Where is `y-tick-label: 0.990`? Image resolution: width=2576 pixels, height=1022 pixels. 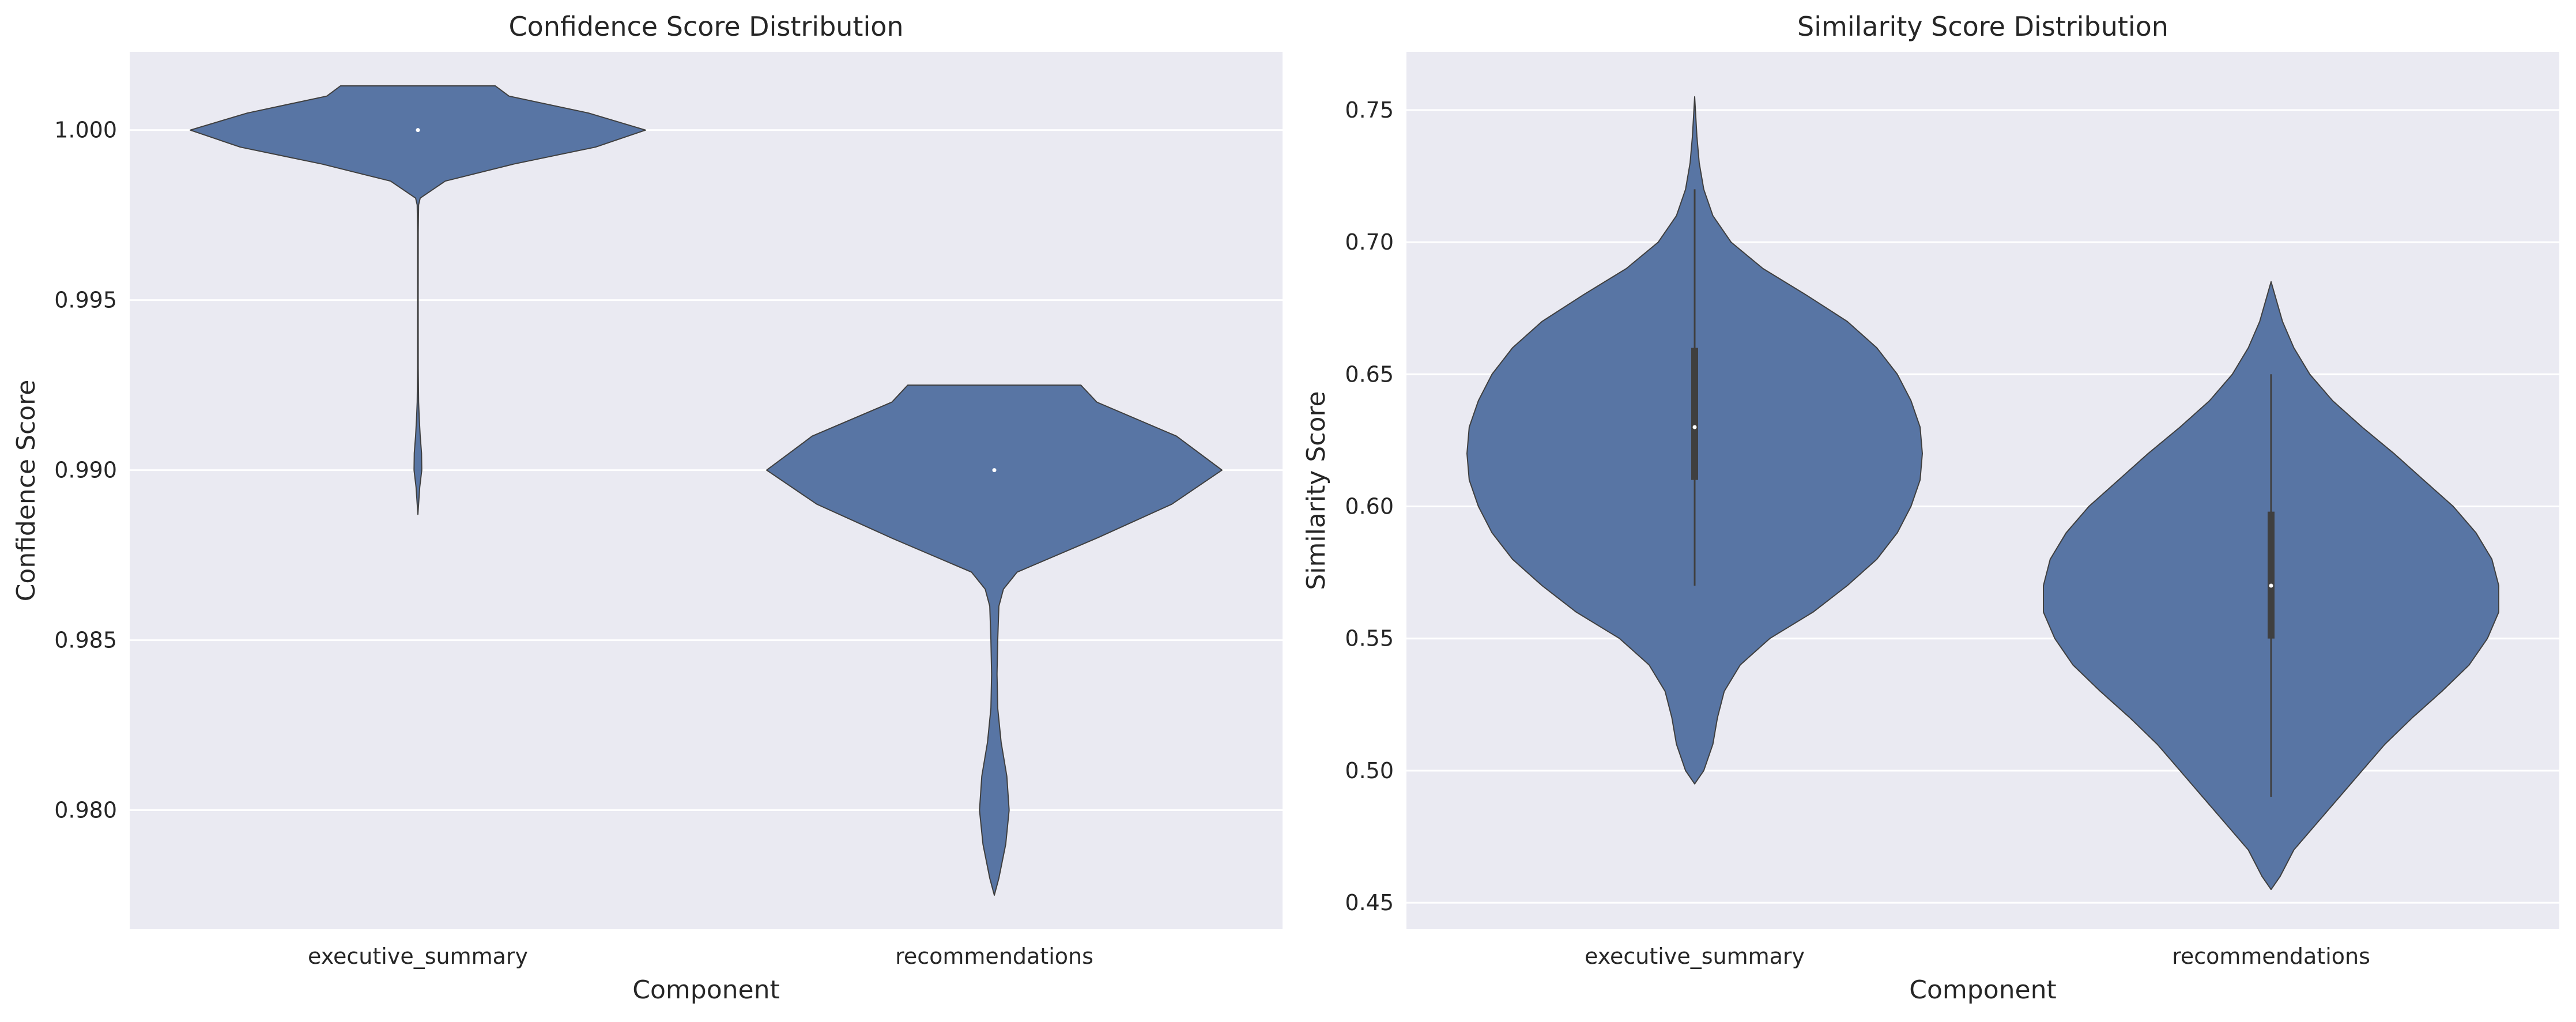
y-tick-label: 0.990 is located at coordinates (85, 471).